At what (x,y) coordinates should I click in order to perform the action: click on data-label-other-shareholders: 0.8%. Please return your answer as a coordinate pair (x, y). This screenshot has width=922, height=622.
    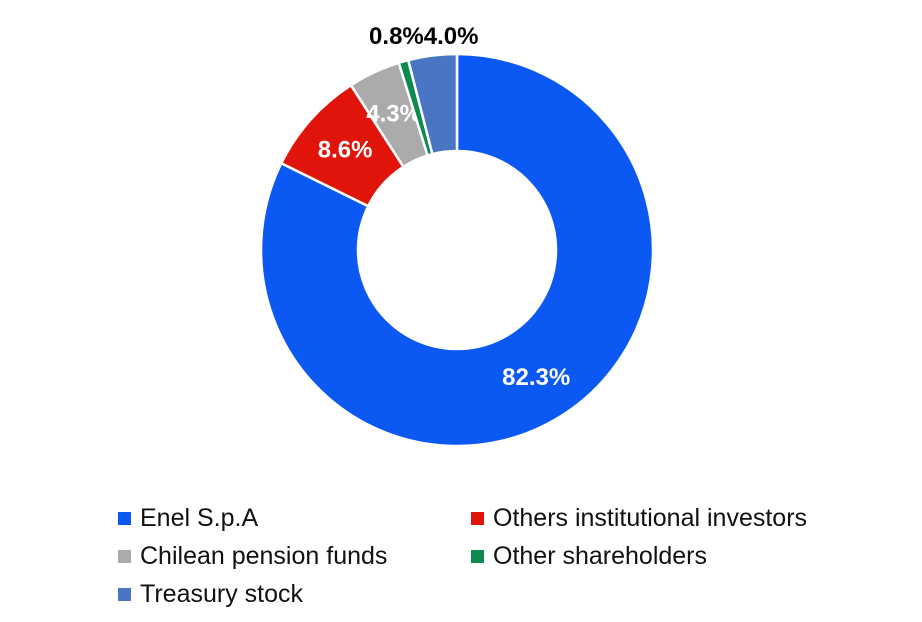
    Looking at the image, I should click on (396, 36).